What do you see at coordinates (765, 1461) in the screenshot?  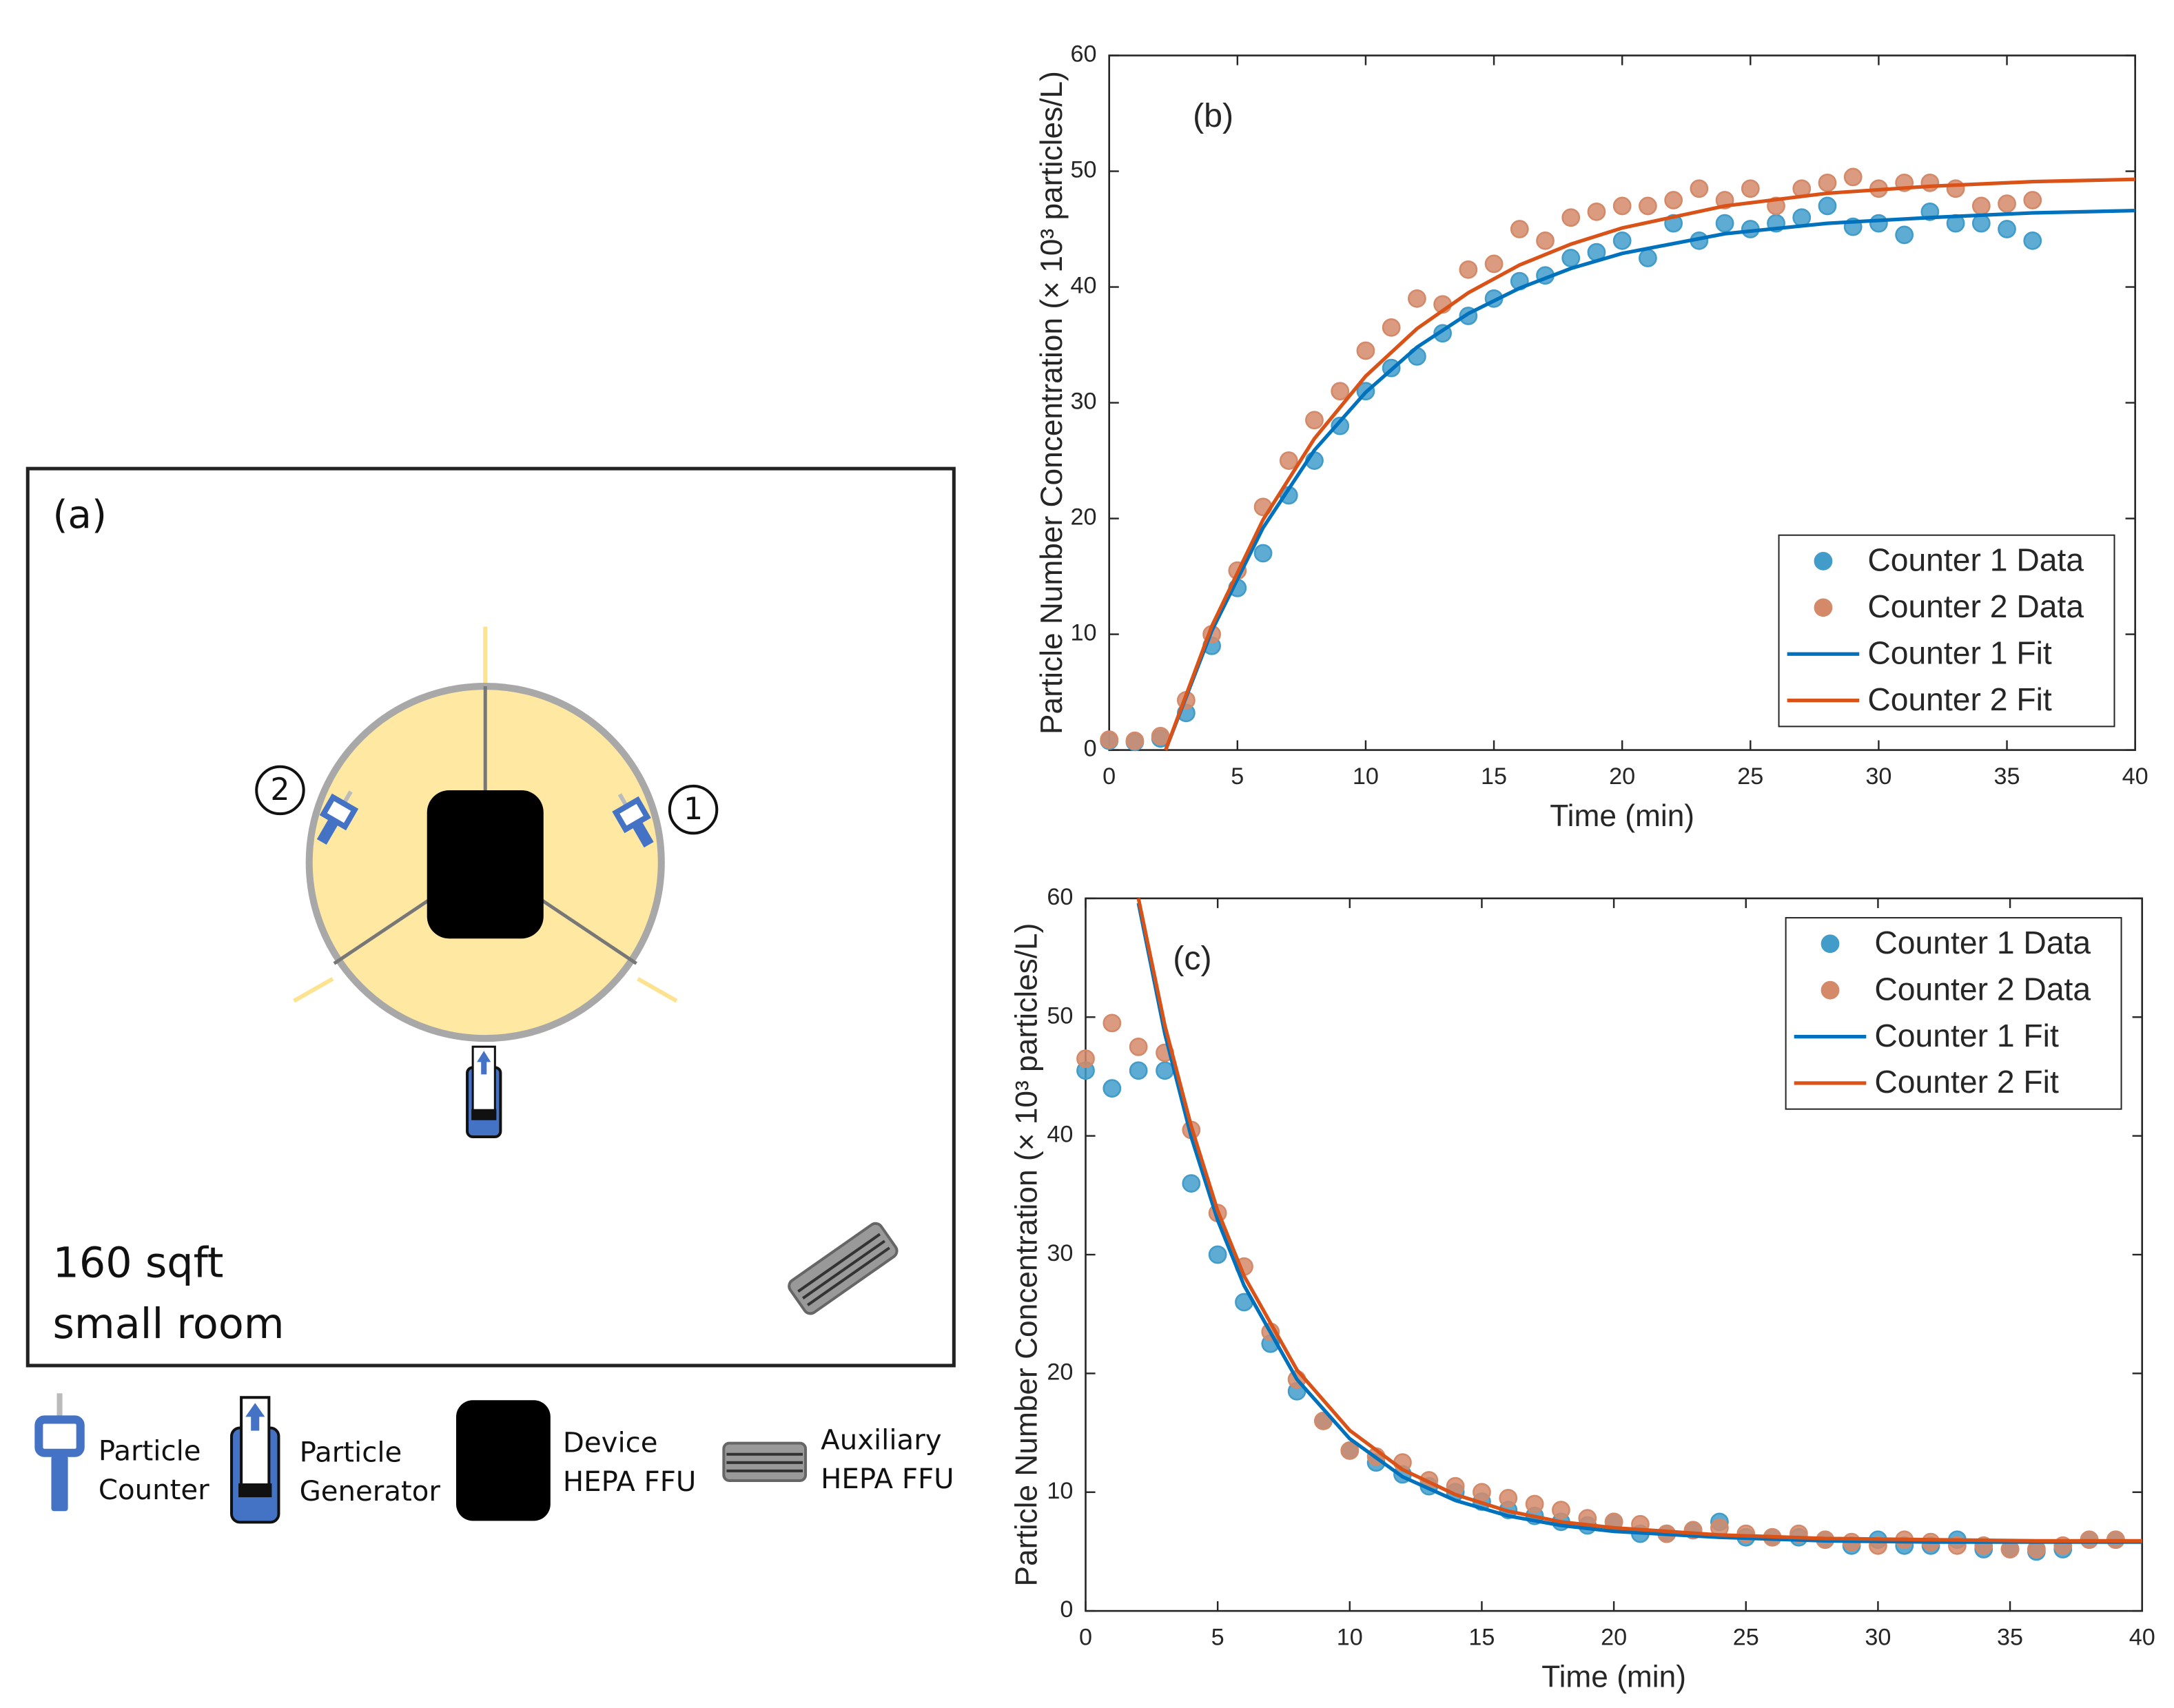 I see `legend-auxiliary-icon` at bounding box center [765, 1461].